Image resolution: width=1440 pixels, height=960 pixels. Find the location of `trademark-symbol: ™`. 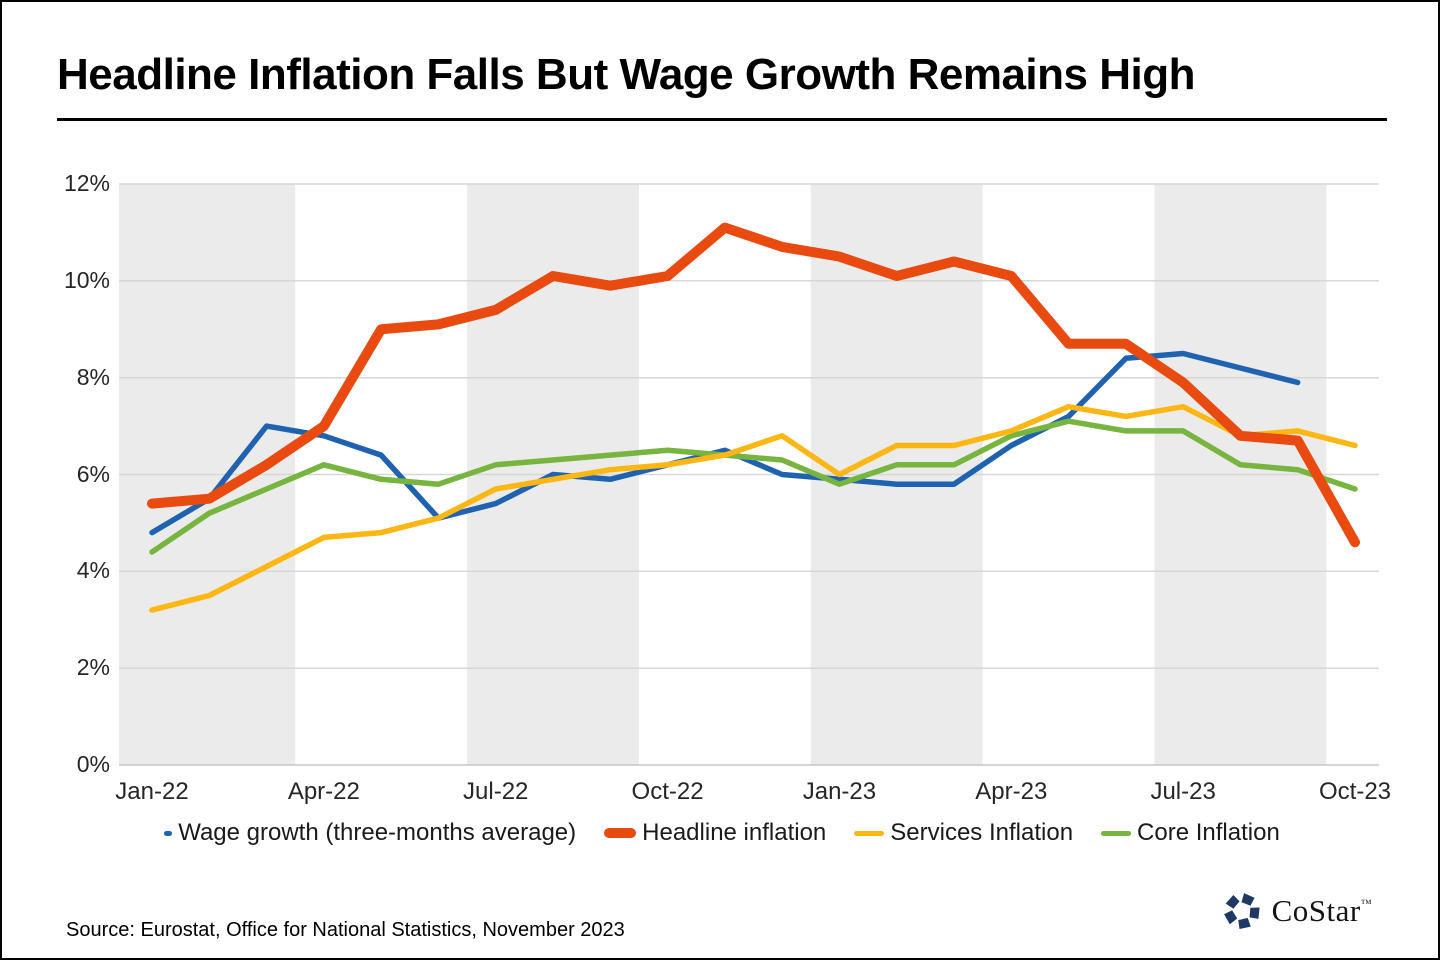

trademark-symbol: ™ is located at coordinates (1366, 904).